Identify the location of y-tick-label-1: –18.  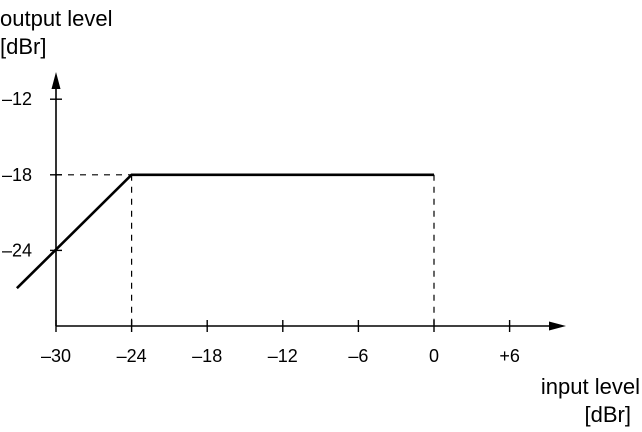
(17, 175).